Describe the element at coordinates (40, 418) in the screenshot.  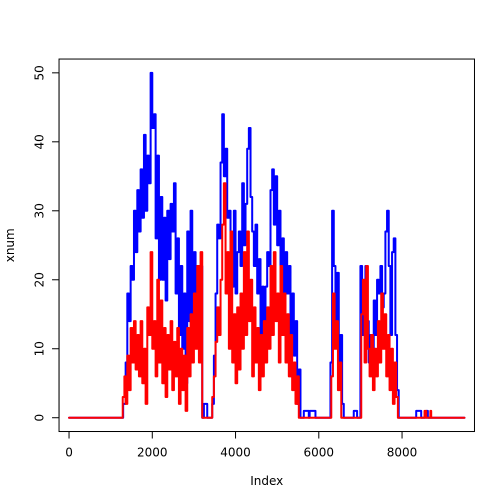
I see `y-tick-label: 0` at that location.